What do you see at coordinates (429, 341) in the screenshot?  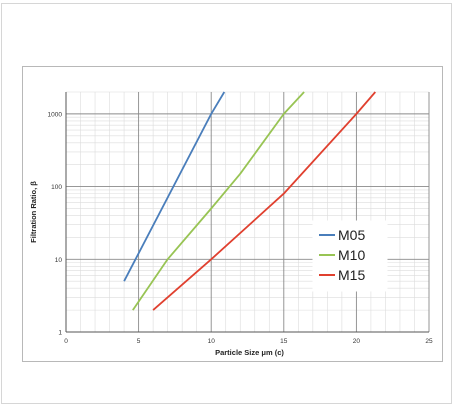 I see `x-tick-label: 25` at bounding box center [429, 341].